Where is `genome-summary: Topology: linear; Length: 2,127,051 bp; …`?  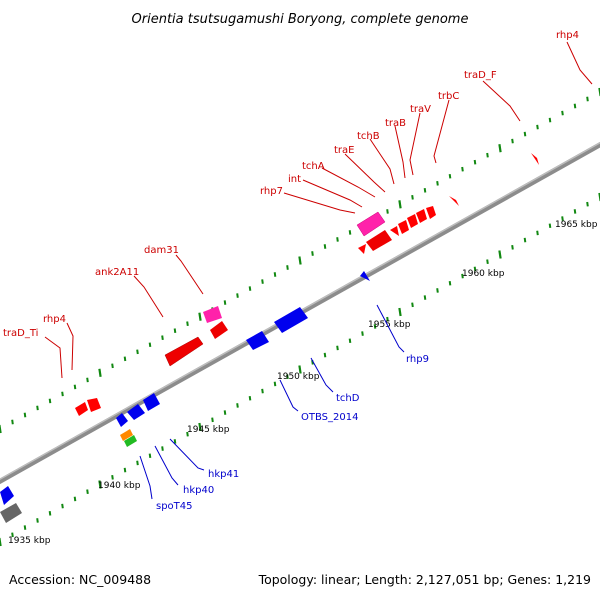
genome-summary: Topology: linear; Length: 2,127,051 bp; … is located at coordinates (424, 579).